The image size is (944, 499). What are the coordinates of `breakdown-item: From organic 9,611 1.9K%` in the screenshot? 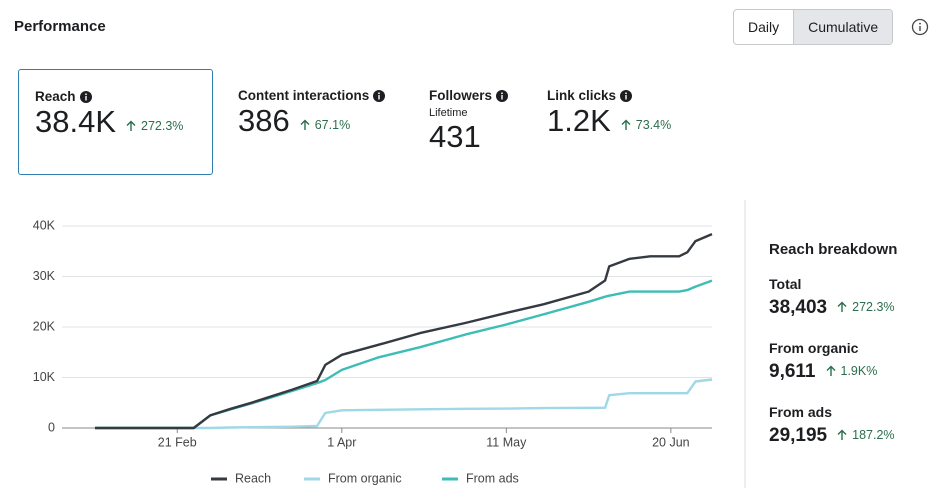 It's located at (823, 361).